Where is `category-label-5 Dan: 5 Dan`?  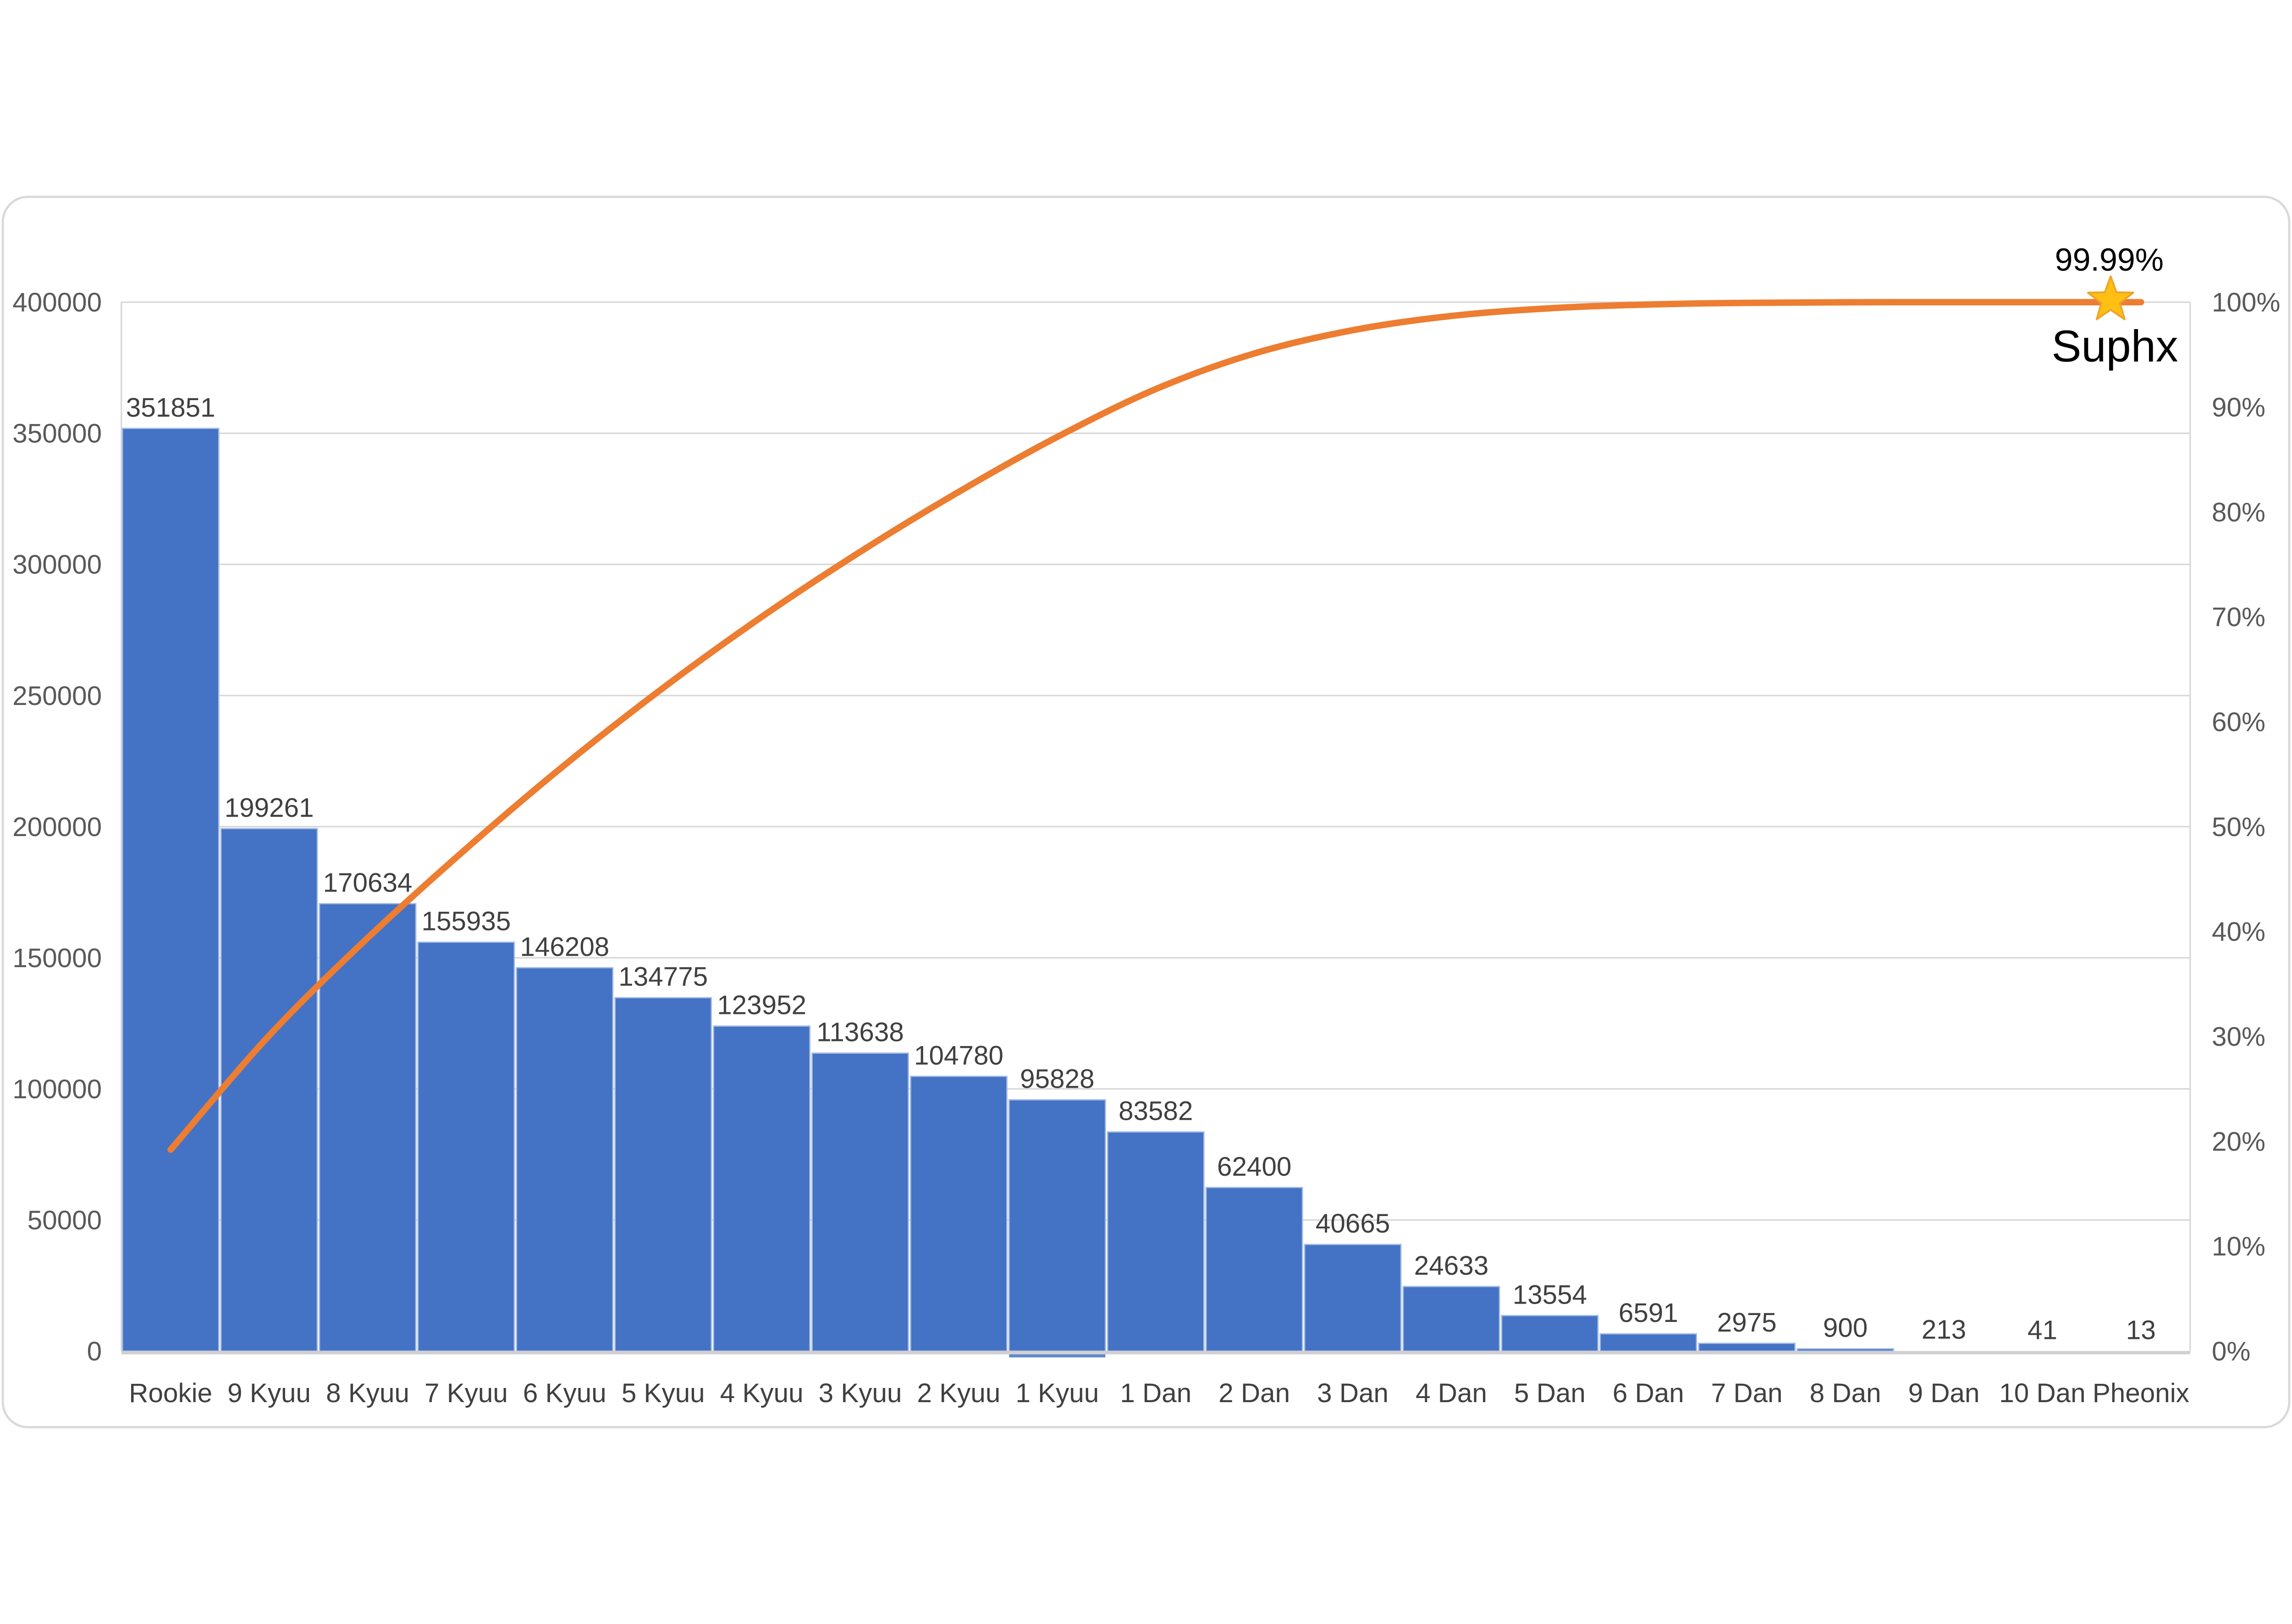
category-label-5 Dan: 5 Dan is located at coordinates (1550, 1393).